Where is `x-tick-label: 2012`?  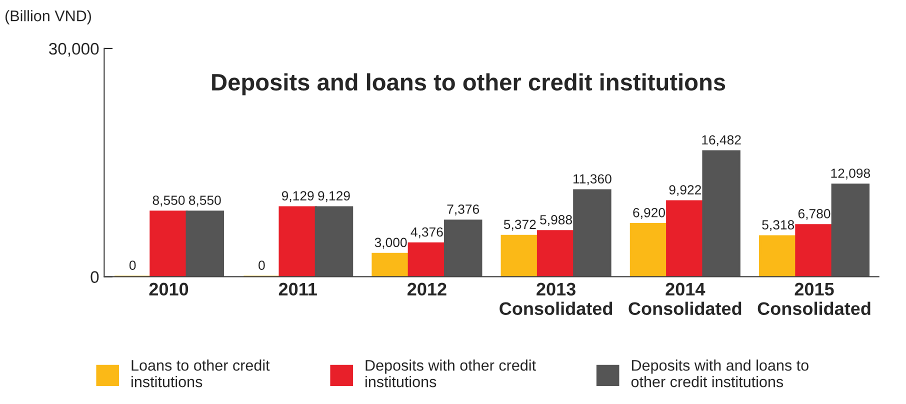 x-tick-label: 2012 is located at coordinates (427, 289).